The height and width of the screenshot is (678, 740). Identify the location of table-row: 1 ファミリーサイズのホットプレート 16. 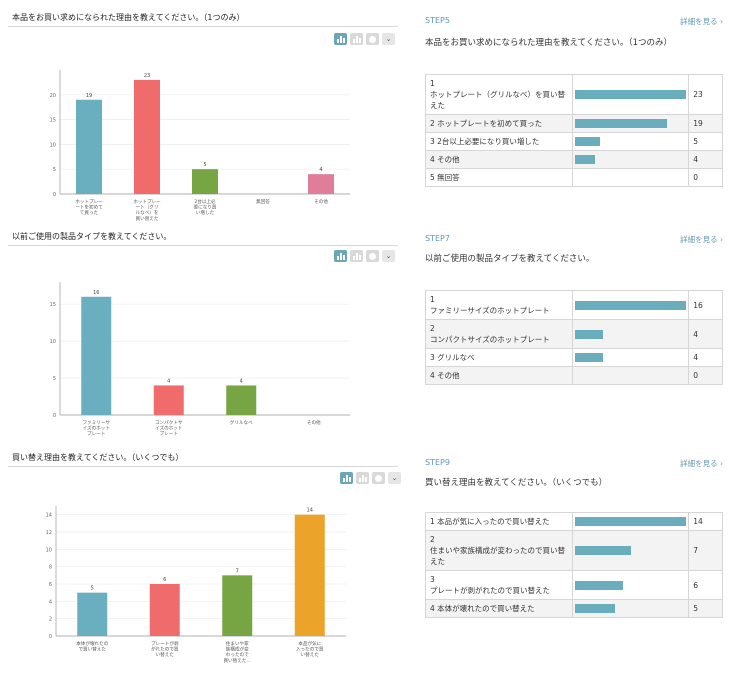
(573, 305).